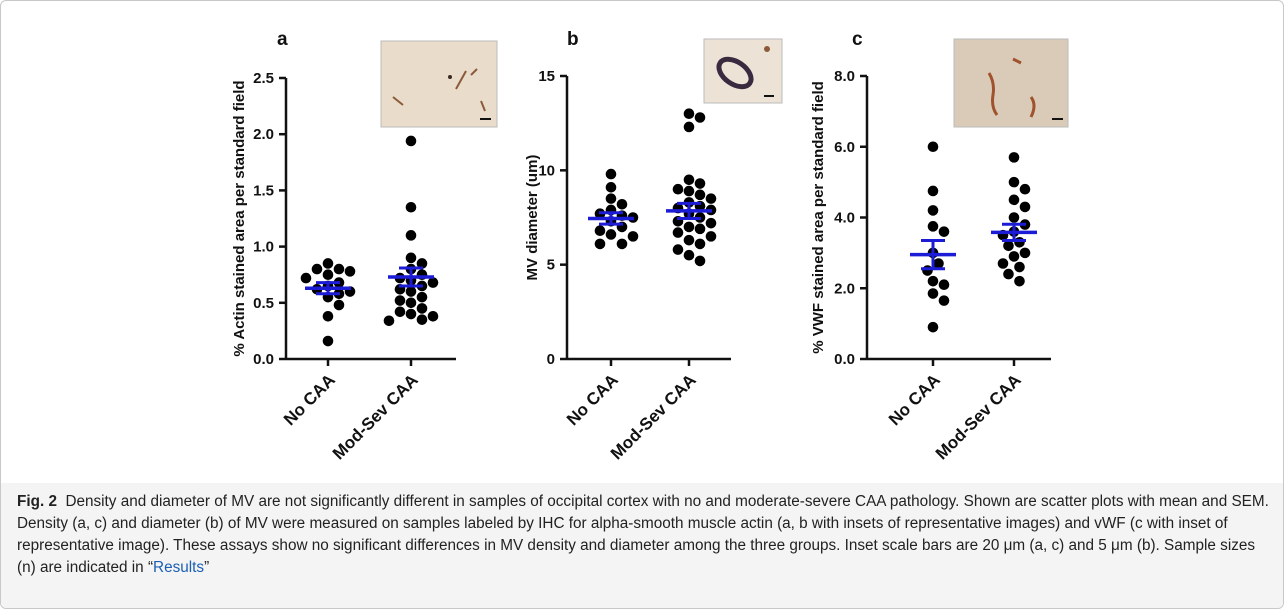  What do you see at coordinates (844, 76) in the screenshot?
I see `y-tick-label: 8.0` at bounding box center [844, 76].